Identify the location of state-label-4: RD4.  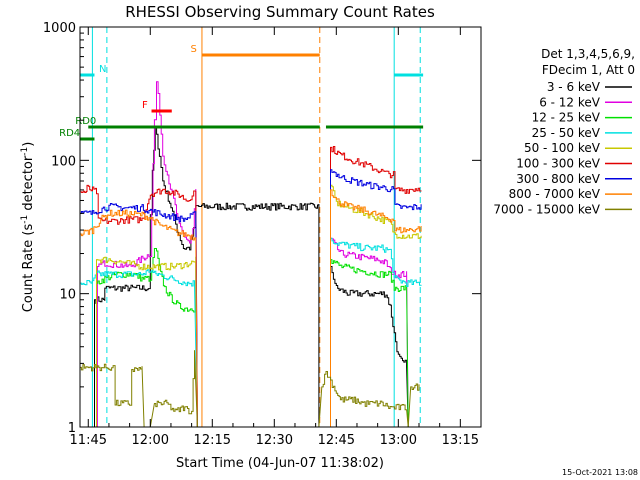
(69, 133).